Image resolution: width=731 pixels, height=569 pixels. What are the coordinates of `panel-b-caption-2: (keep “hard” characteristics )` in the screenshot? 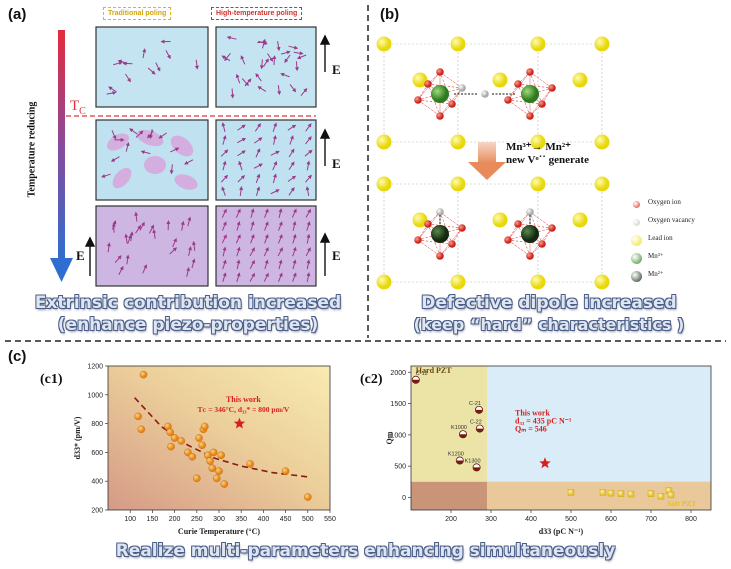 It's located at (549, 324).